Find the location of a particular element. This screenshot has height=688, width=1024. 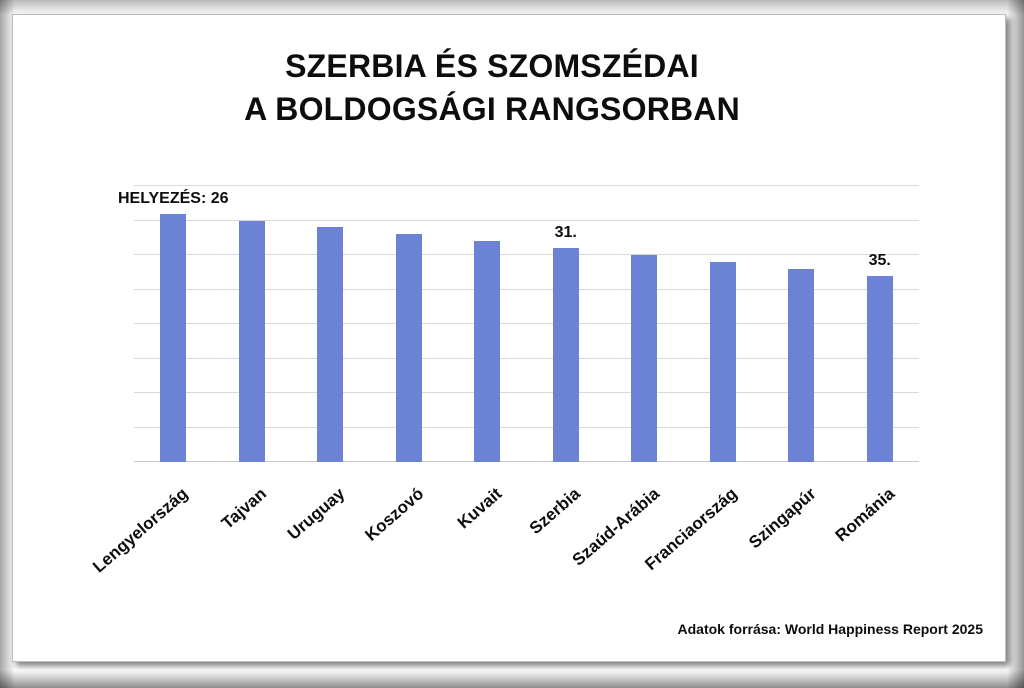

x-axis-label: Koszovó is located at coordinates (394, 514).